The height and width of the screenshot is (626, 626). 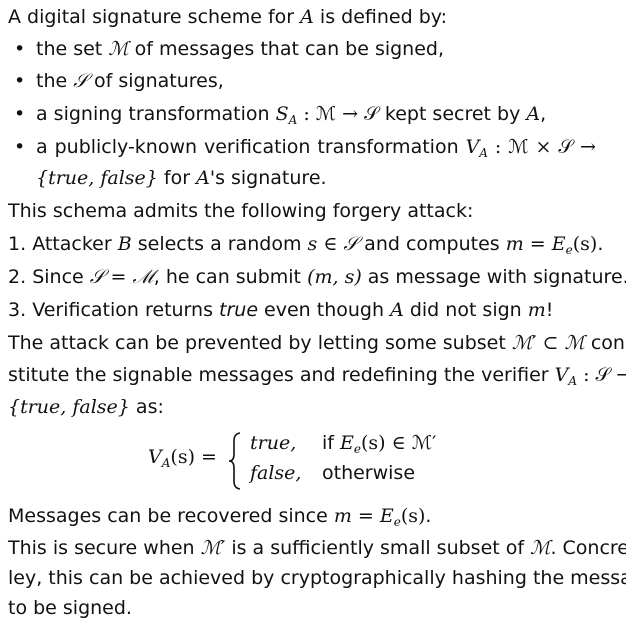 What do you see at coordinates (70, 608) in the screenshot?
I see `secure-line-3: to be signed.` at bounding box center [70, 608].